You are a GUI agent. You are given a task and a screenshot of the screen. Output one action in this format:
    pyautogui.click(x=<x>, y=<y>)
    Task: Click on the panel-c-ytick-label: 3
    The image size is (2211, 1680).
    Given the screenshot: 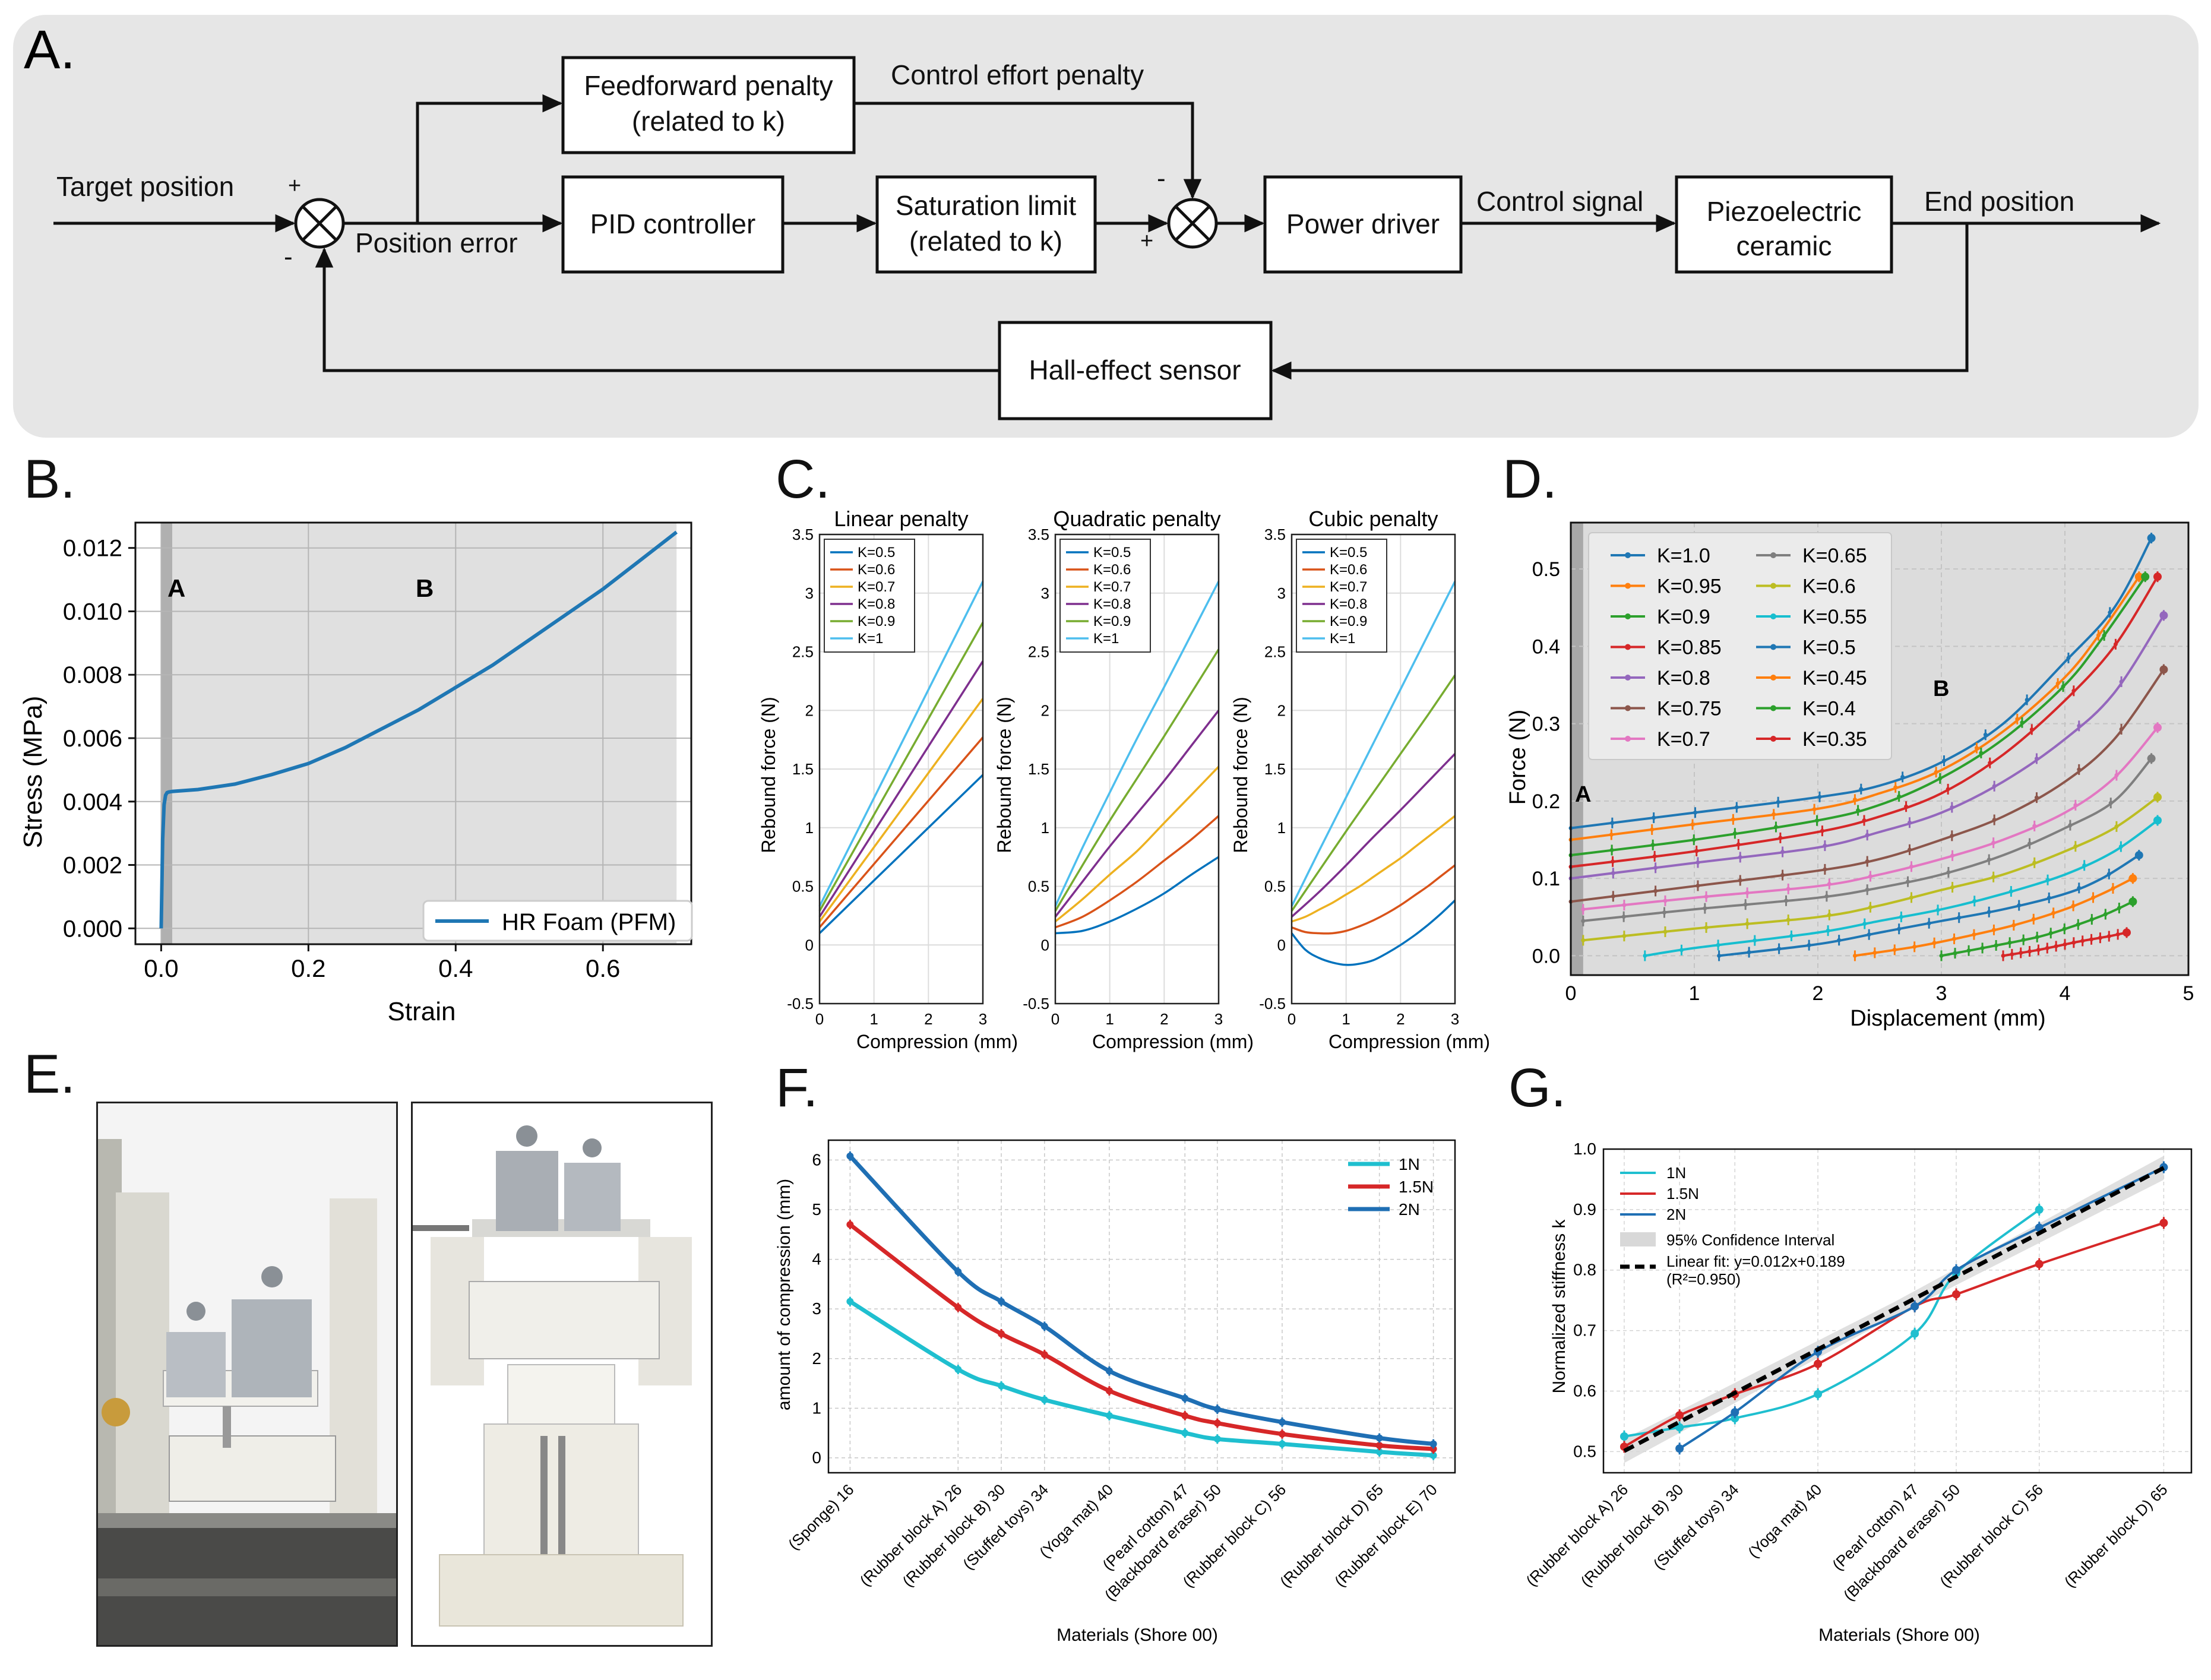 What is the action you would take?
    pyautogui.click(x=810, y=593)
    